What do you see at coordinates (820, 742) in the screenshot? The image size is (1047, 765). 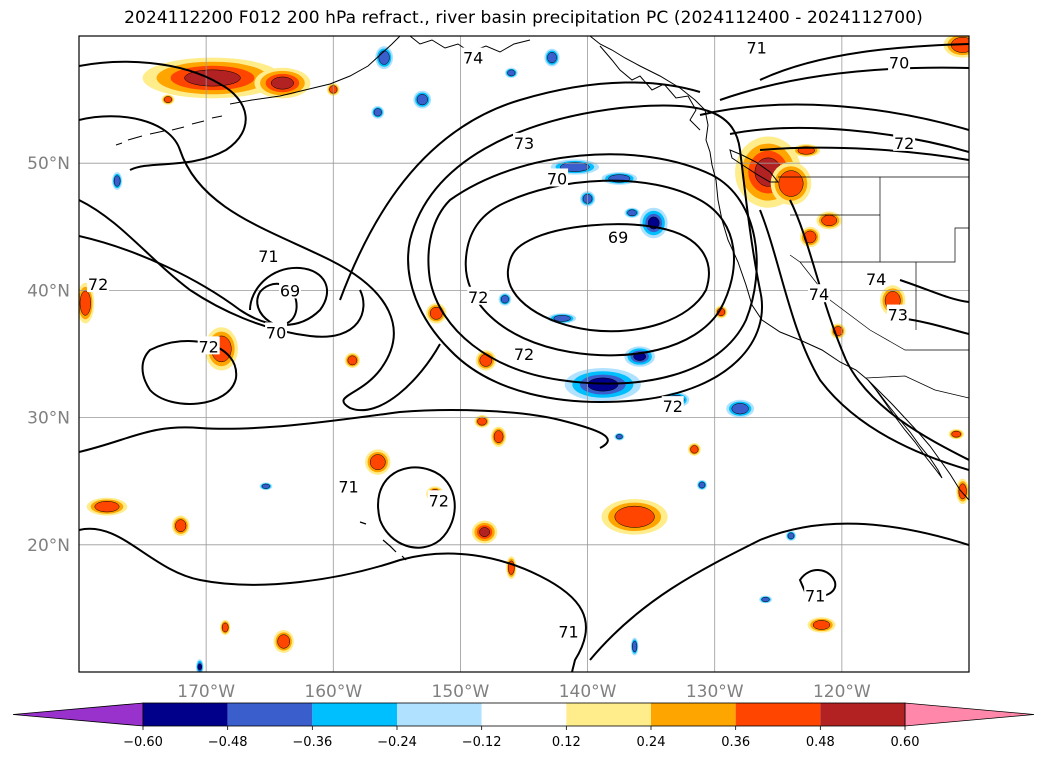 I see `colorbar-tick-label: 0.48` at bounding box center [820, 742].